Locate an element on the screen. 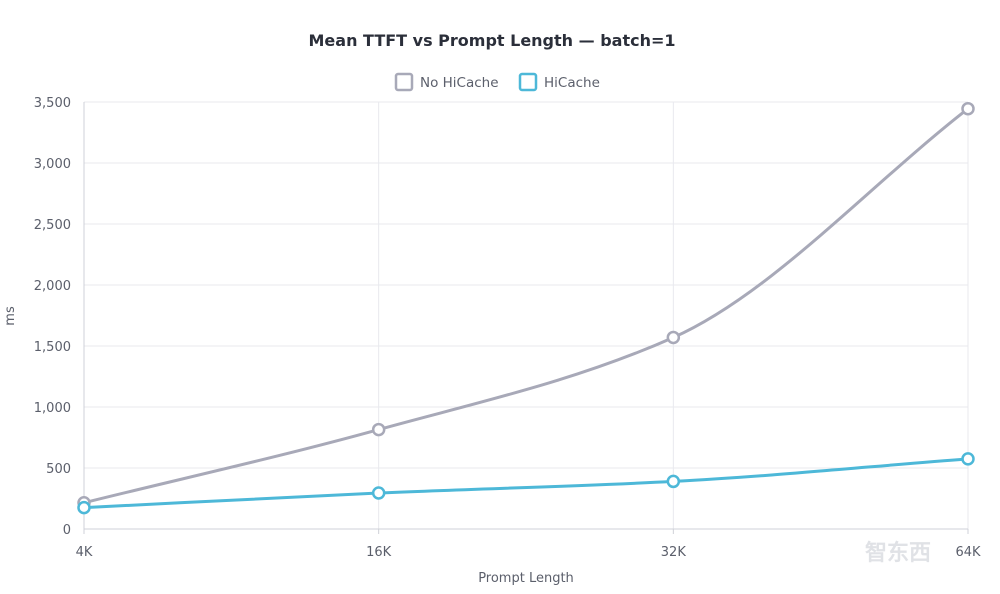 This screenshot has width=1000, height=594. legend: No HiCache HiCache is located at coordinates (497, 82).